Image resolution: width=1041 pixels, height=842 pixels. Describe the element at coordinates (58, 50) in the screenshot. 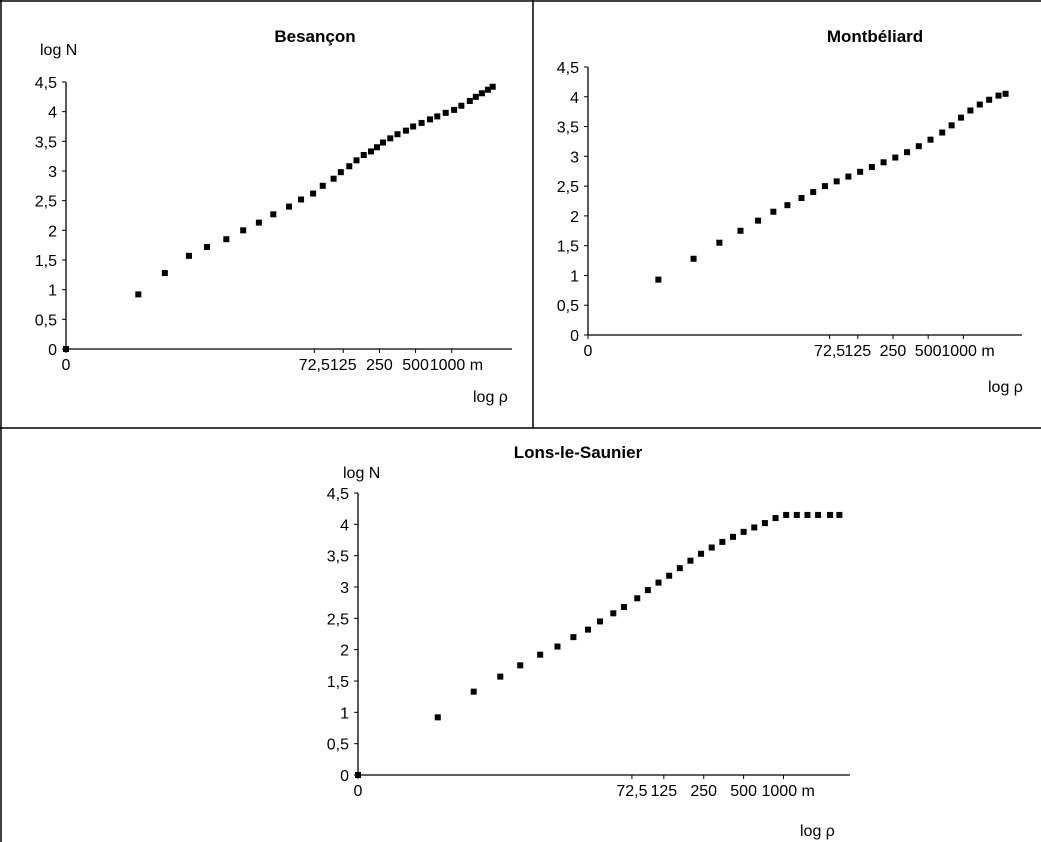

I see `y-axis-label: log N` at that location.